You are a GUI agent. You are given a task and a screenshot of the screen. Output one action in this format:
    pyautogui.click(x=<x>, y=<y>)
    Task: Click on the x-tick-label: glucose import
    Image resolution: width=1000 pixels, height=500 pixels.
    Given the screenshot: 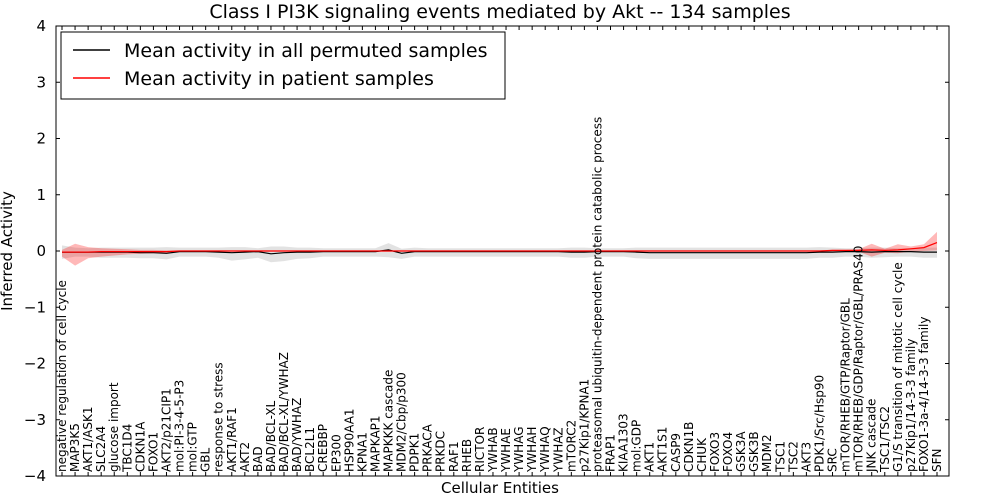 What is the action you would take?
    pyautogui.click(x=114, y=427)
    